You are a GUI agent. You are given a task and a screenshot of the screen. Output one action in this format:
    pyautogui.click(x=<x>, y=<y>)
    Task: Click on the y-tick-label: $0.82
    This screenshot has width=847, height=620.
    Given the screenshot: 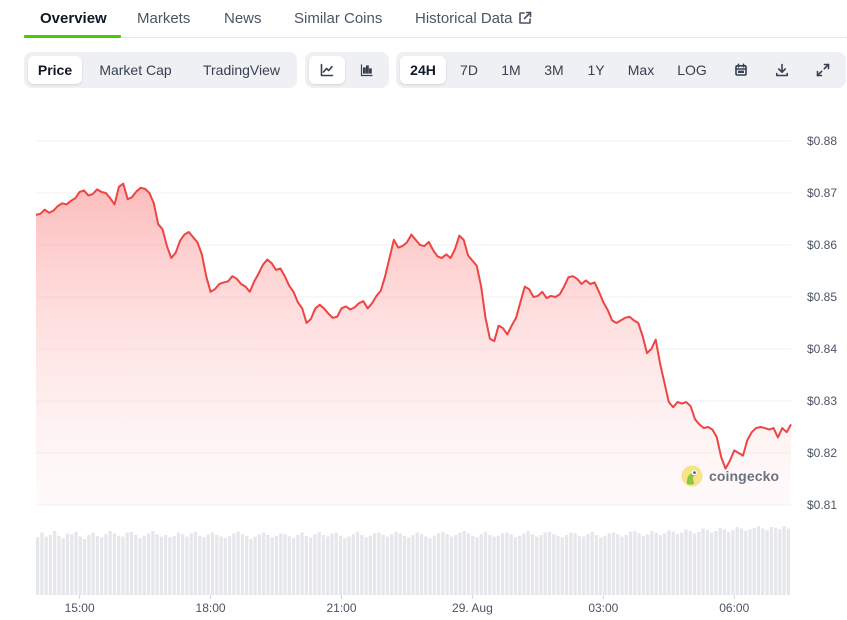 What is the action you would take?
    pyautogui.click(x=822, y=453)
    